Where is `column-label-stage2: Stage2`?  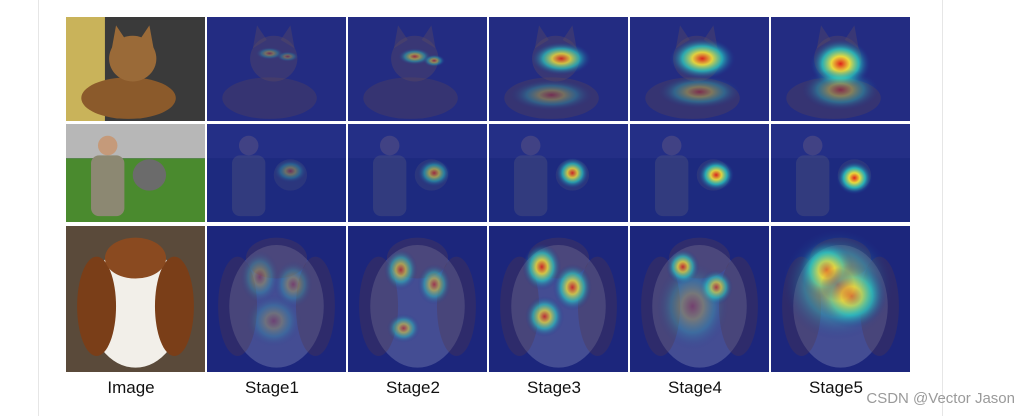
column-label-stage2: Stage2 is located at coordinates (413, 387).